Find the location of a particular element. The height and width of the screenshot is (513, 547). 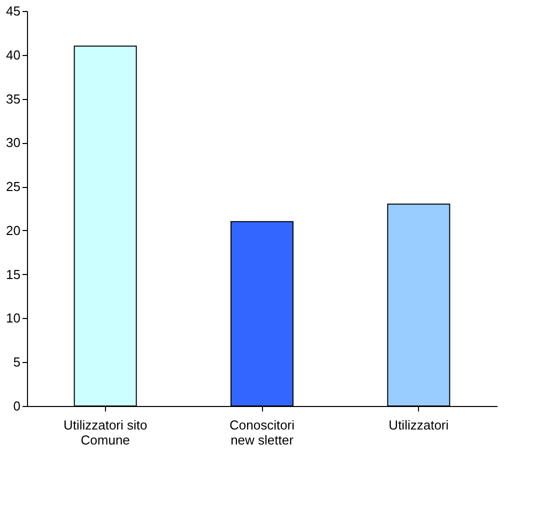

y-tick-label: 10 is located at coordinates (13, 318).